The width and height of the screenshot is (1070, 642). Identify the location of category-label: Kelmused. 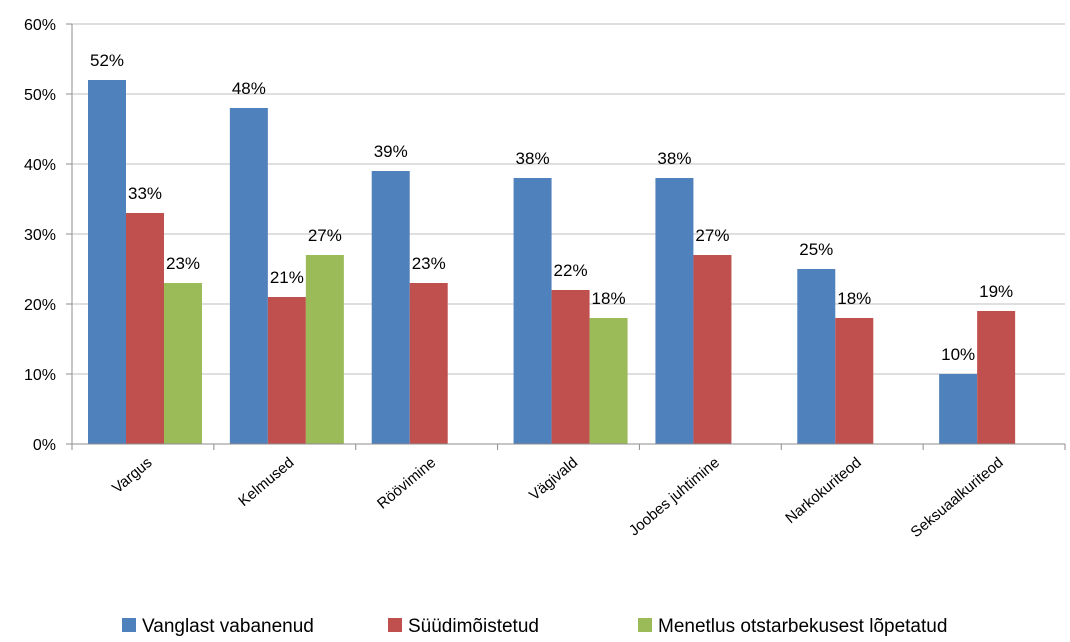
(266, 482).